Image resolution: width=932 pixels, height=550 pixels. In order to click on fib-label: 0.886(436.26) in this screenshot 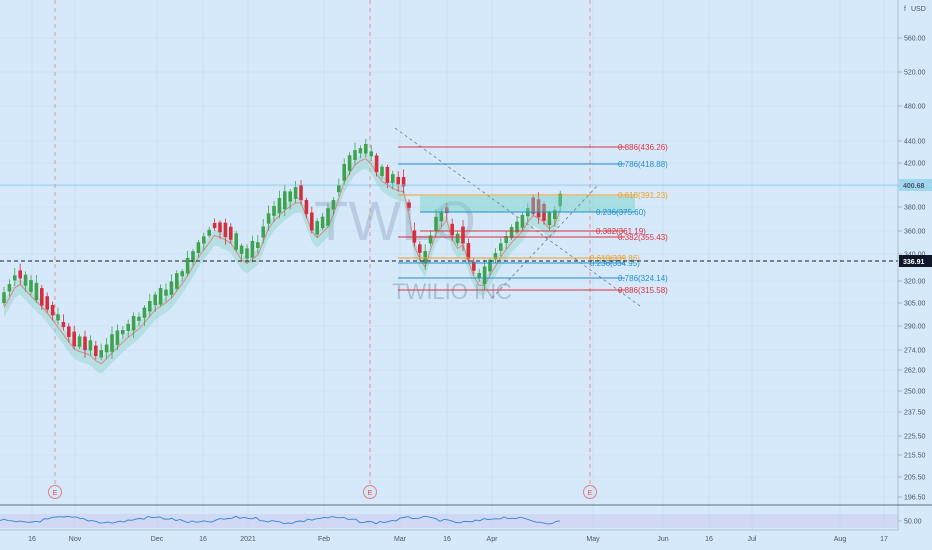, I will do `click(643, 147)`.